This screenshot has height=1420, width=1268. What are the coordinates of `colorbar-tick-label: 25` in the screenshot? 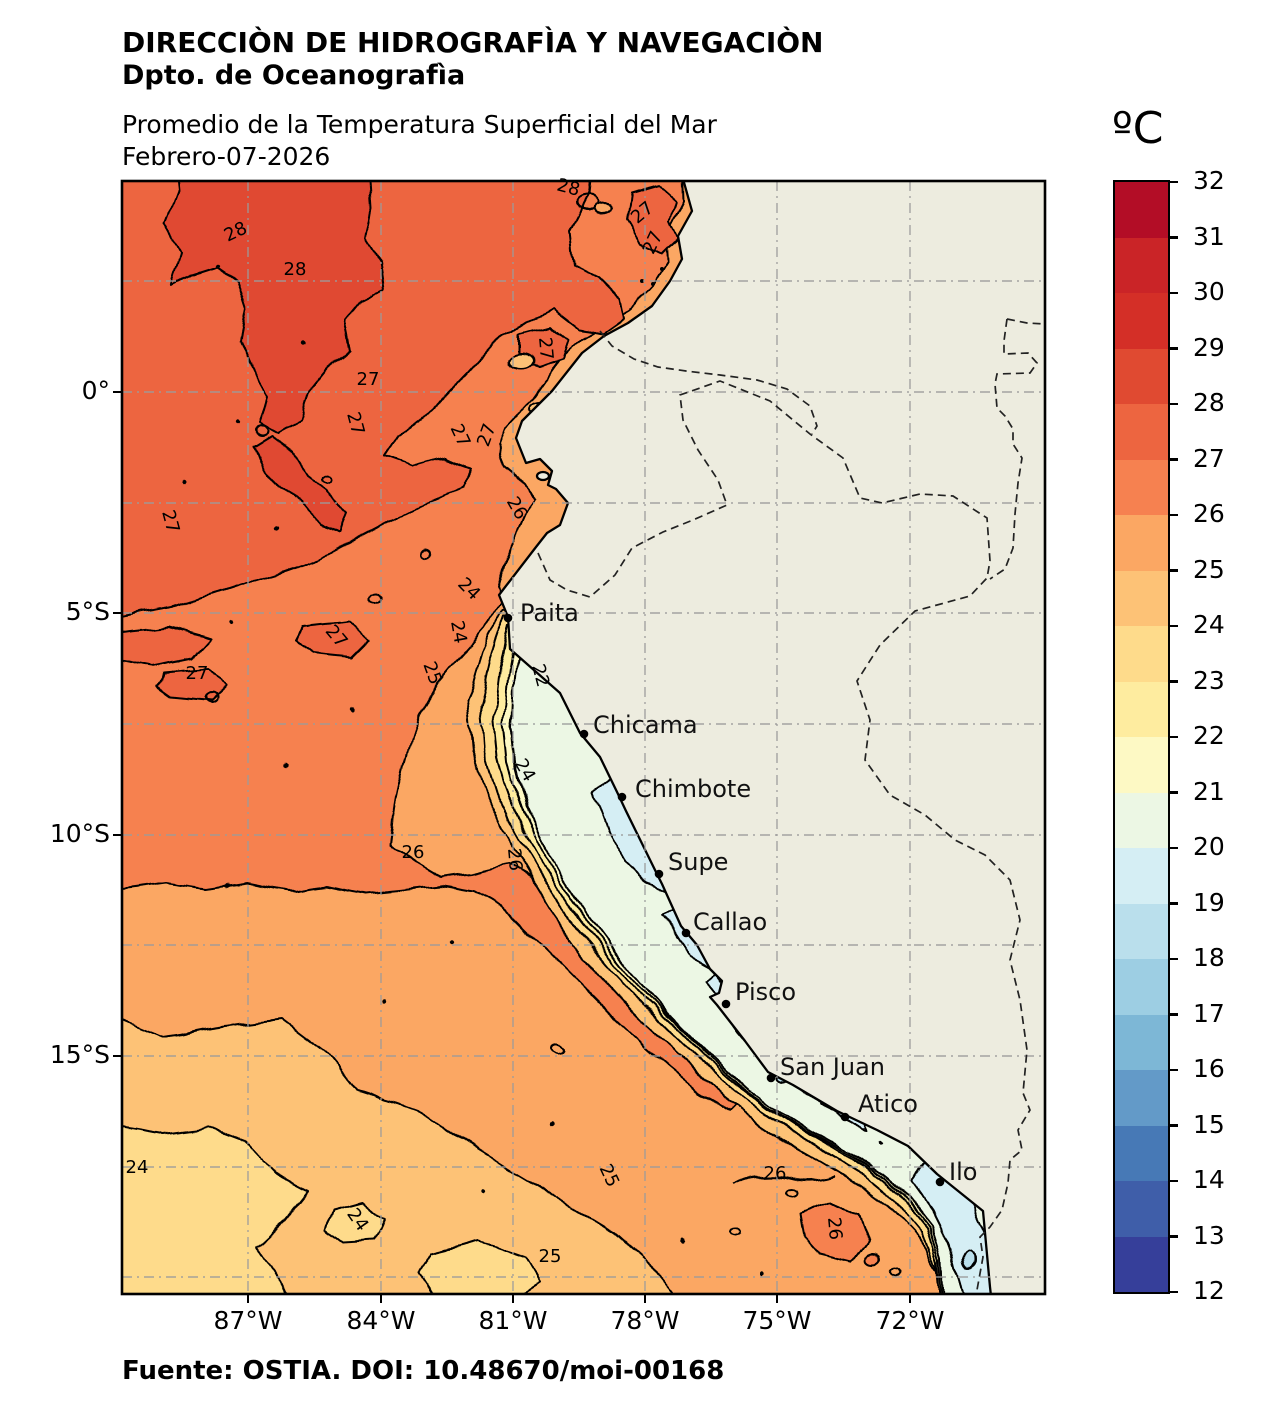 It's located at (1209, 569).